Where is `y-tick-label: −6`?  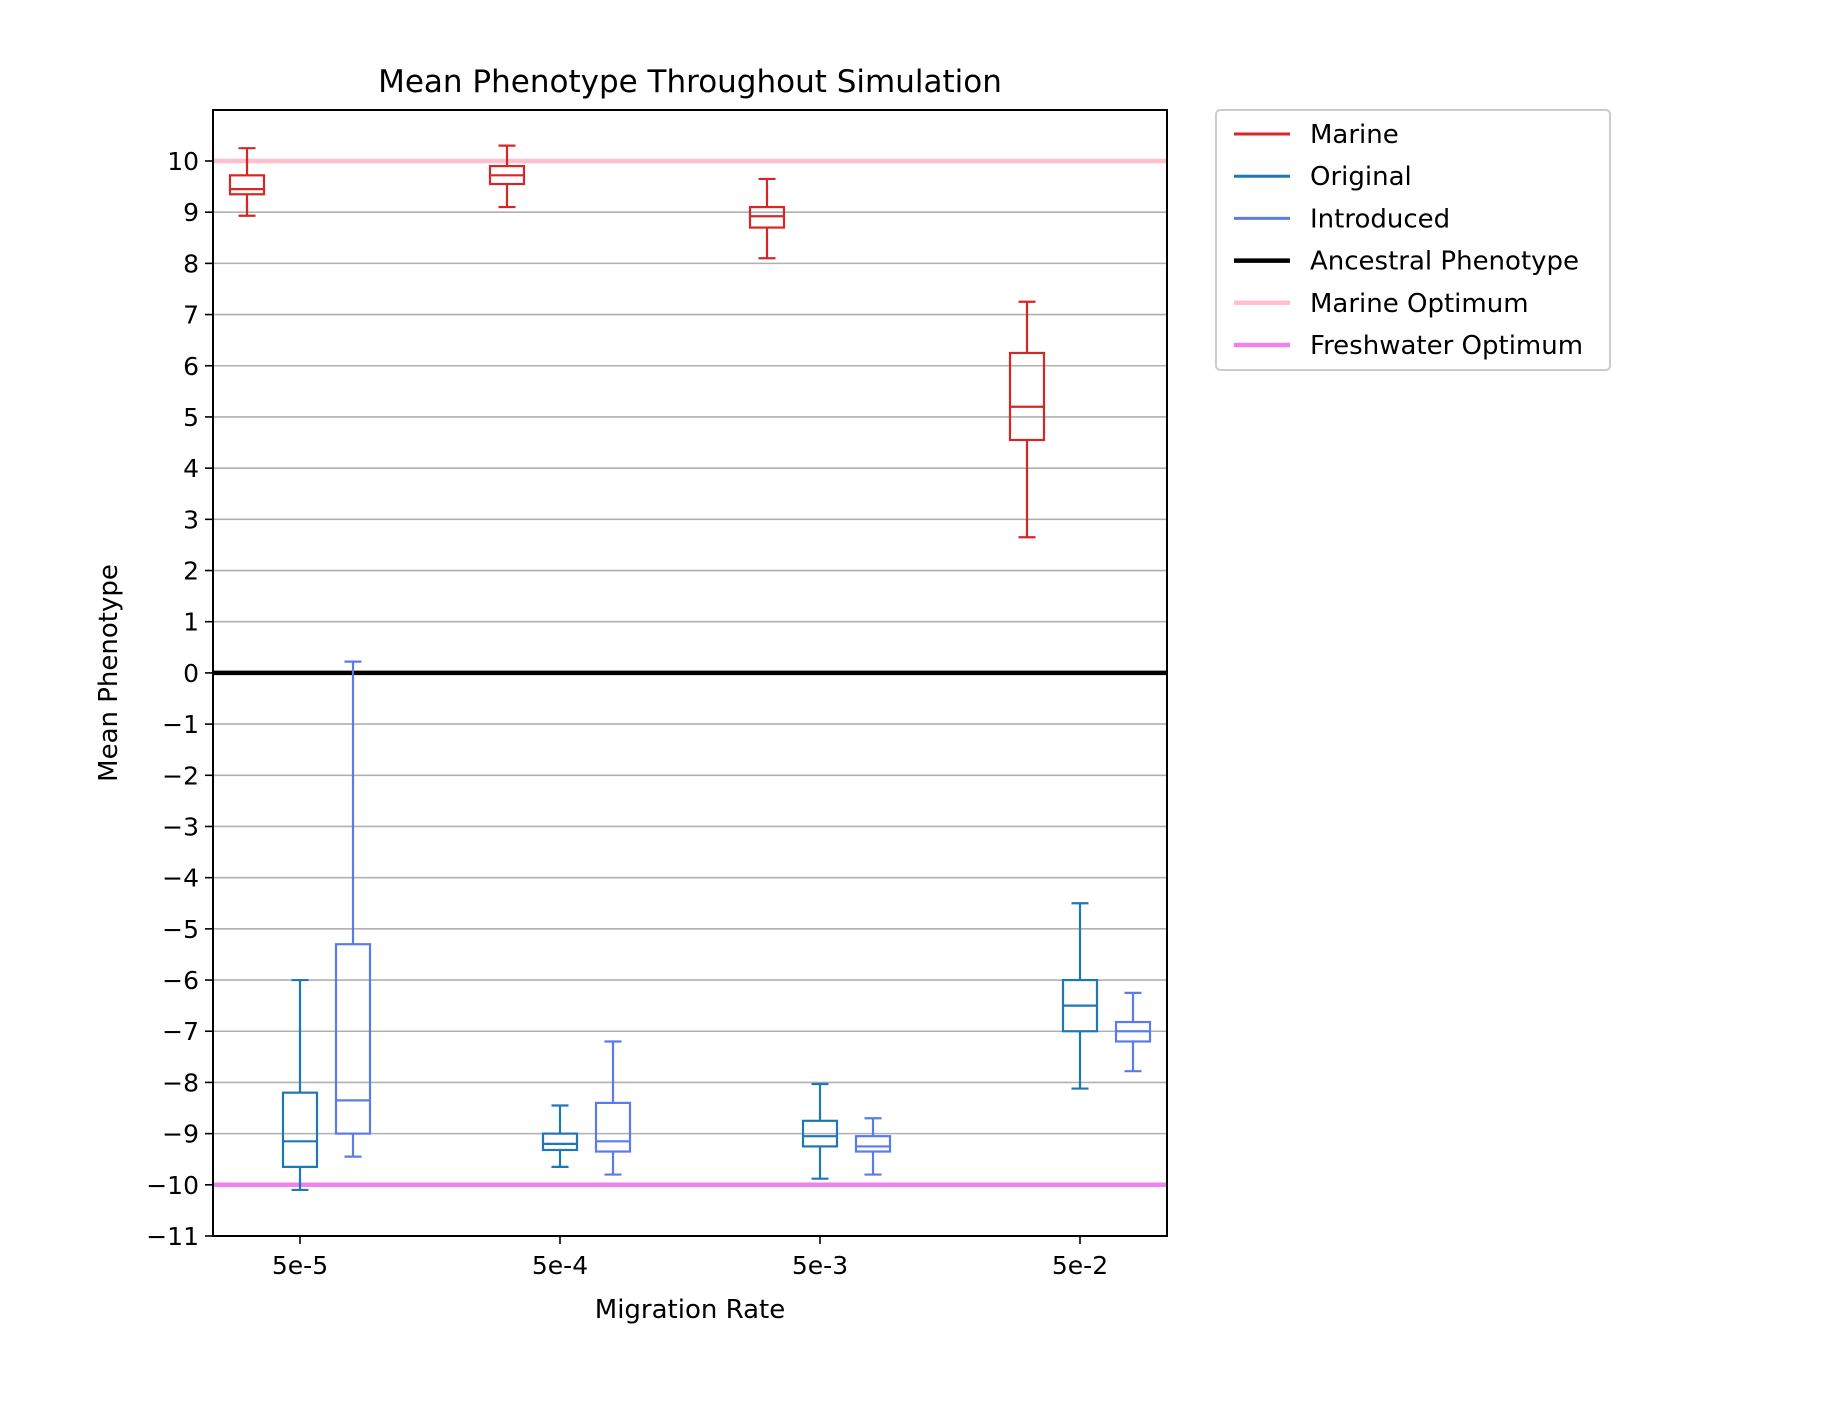
y-tick-label: −6 is located at coordinates (180, 980).